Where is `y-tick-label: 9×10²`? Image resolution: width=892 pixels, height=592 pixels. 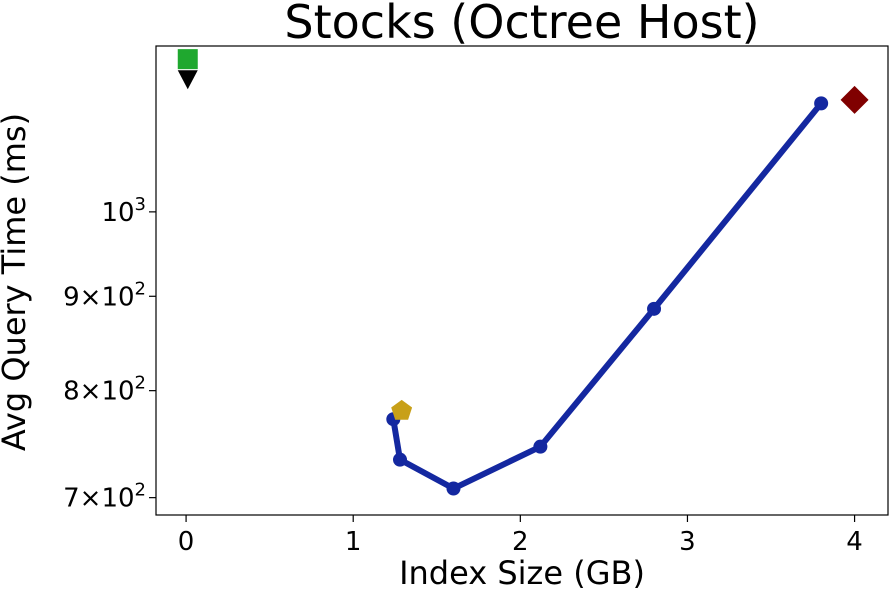
y-tick-label: 9×10² is located at coordinates (104, 295).